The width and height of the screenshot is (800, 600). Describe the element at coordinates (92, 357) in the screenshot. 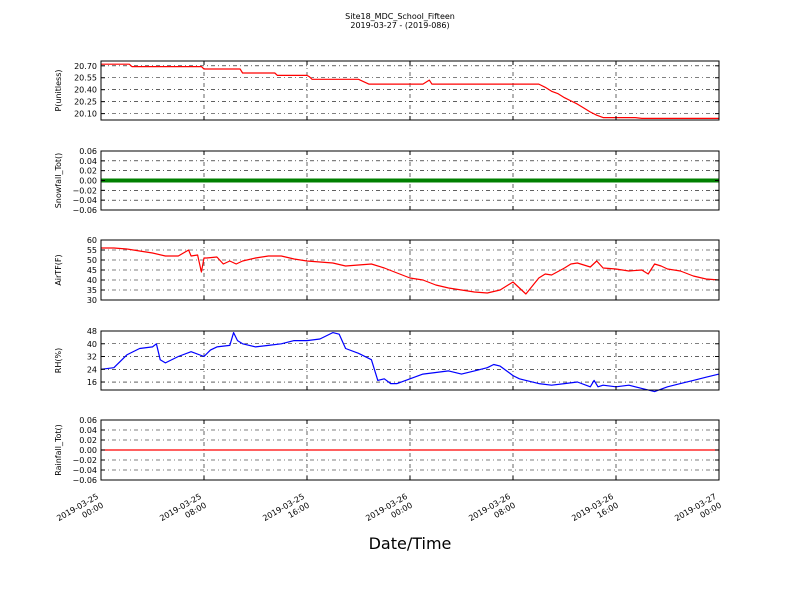

I see `y-tick-label: 32` at that location.